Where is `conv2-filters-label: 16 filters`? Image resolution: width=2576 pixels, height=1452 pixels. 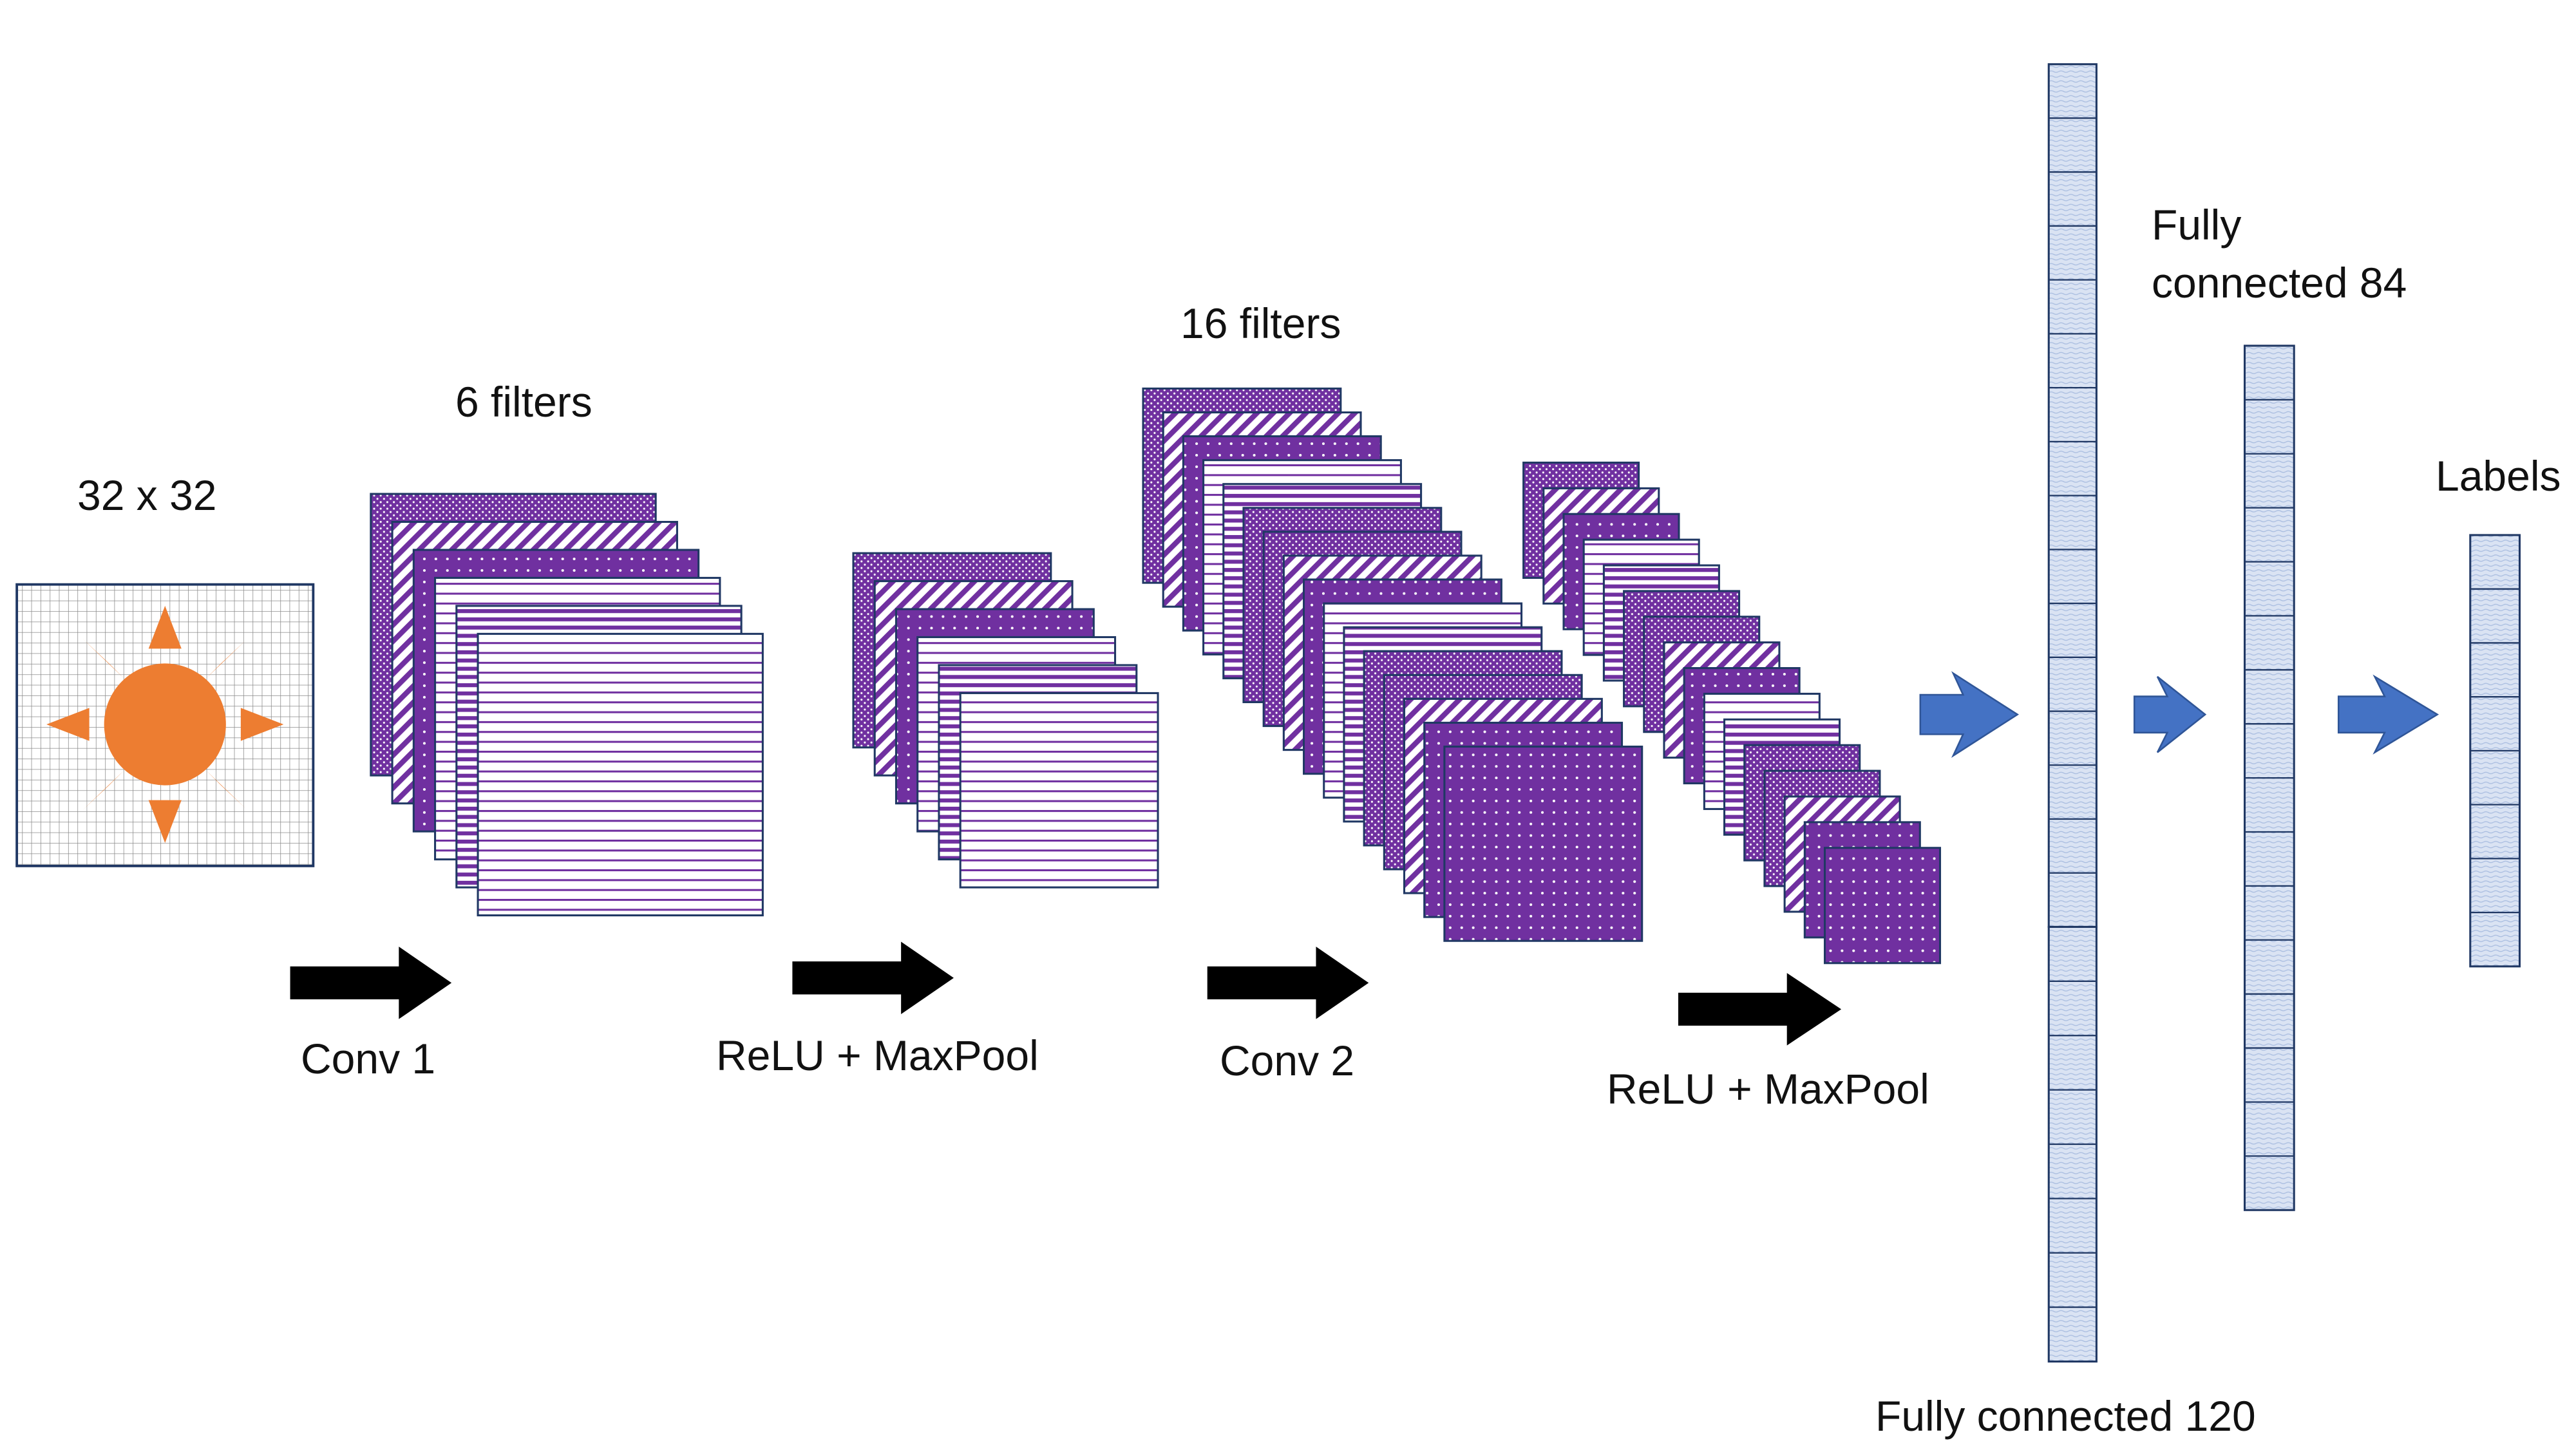
conv2-filters-label: 16 filters is located at coordinates (1260, 323).